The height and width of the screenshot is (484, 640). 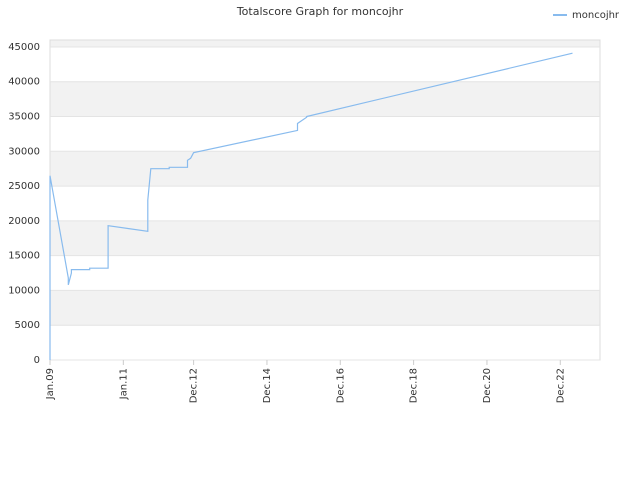 What do you see at coordinates (27, 325) in the screenshot?
I see `y-tick-label: 5000` at bounding box center [27, 325].